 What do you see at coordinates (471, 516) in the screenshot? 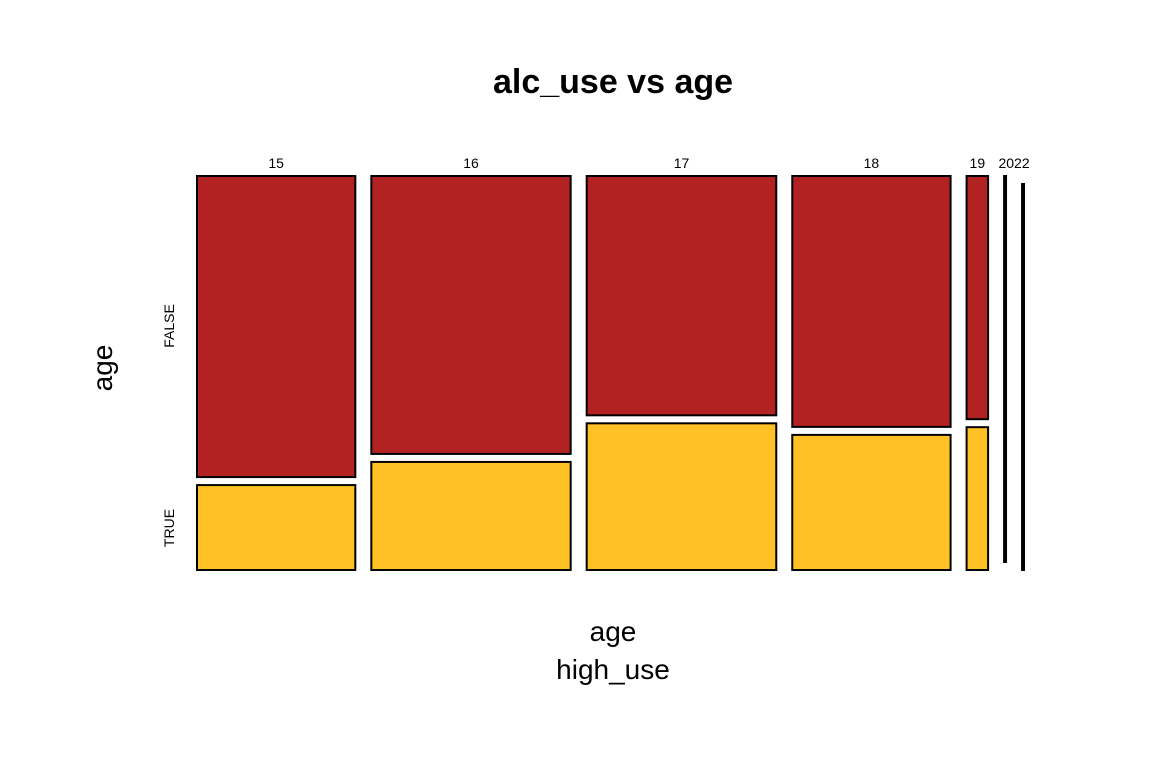
I see `tile-16-true` at bounding box center [471, 516].